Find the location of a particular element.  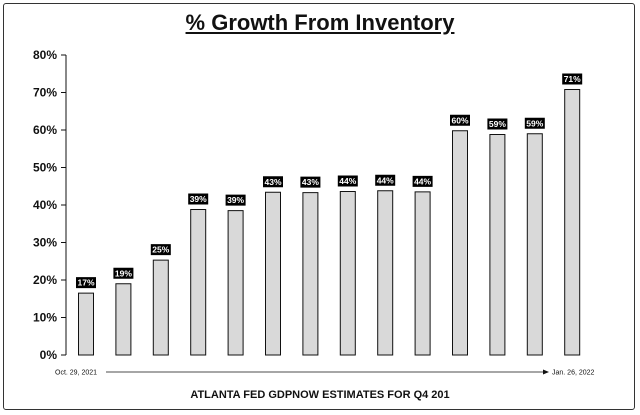

data-label: 17% is located at coordinates (85, 283).